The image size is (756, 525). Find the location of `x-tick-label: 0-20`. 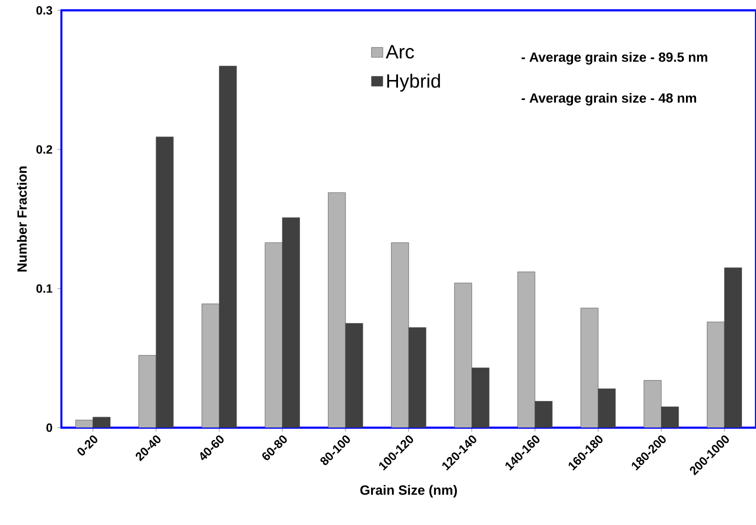

x-tick-label: 0-20 is located at coordinates (87, 445).